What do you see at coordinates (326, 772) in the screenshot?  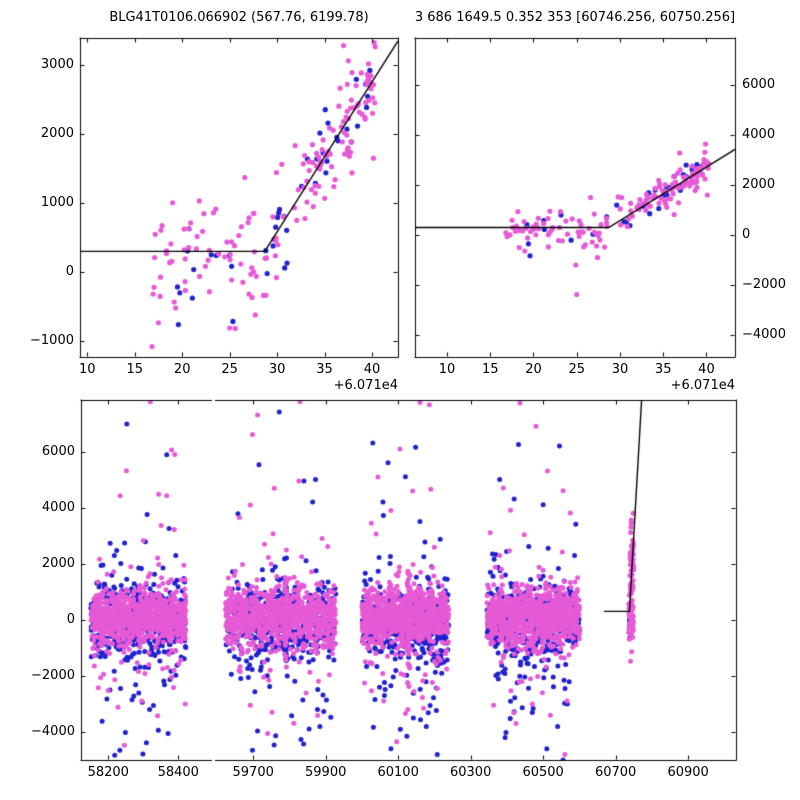 I see `x-tick-label: 59900` at bounding box center [326, 772].